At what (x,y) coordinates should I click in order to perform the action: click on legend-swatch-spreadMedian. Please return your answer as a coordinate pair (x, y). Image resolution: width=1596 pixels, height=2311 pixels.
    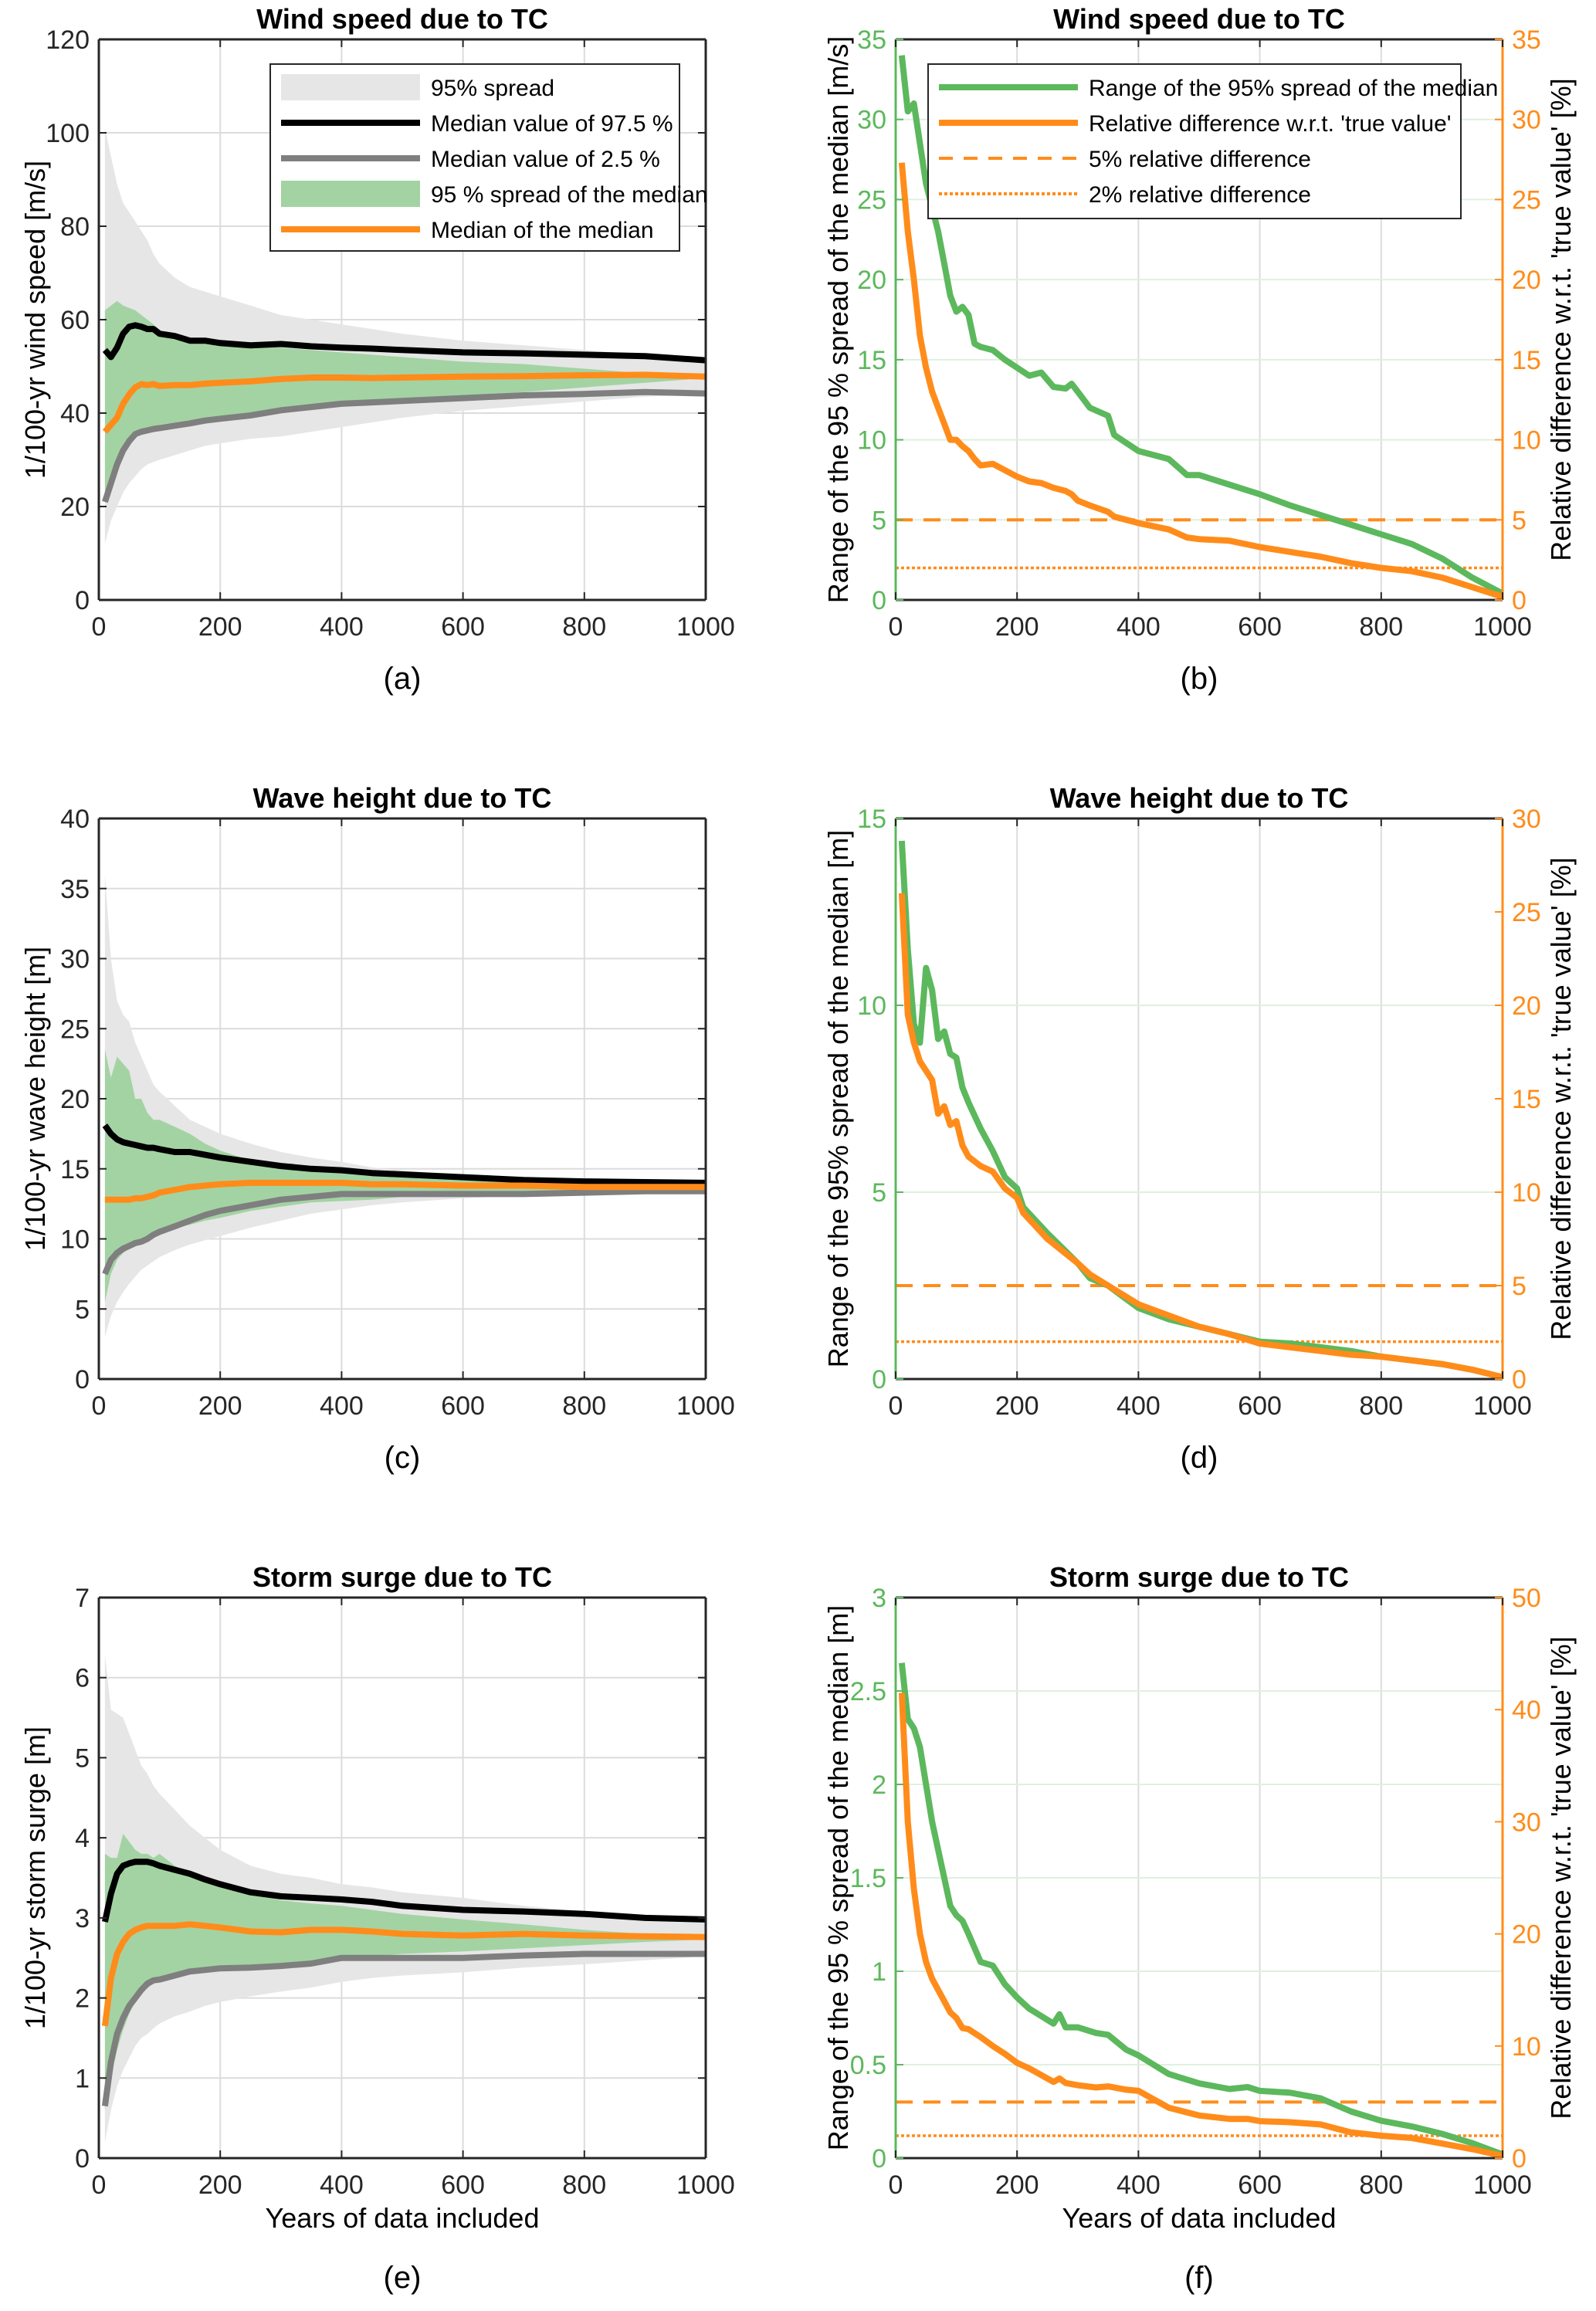
    Looking at the image, I should click on (351, 194).